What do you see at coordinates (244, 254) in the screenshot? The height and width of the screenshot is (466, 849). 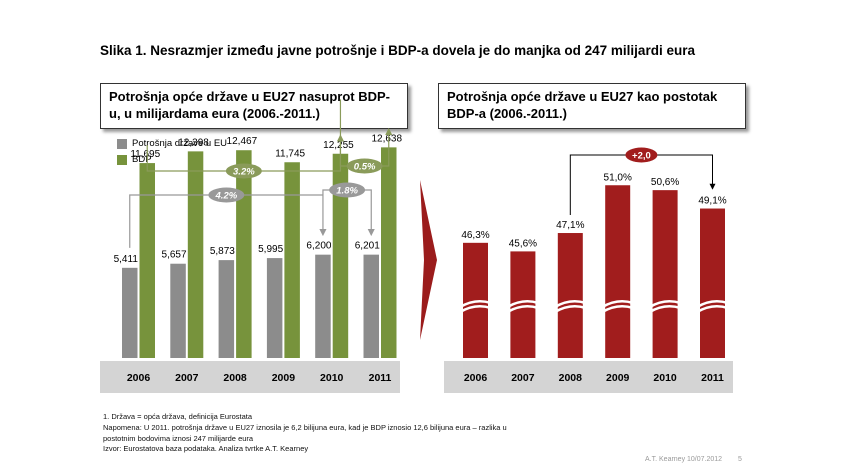 I see `bar-gdp-2008` at bounding box center [244, 254].